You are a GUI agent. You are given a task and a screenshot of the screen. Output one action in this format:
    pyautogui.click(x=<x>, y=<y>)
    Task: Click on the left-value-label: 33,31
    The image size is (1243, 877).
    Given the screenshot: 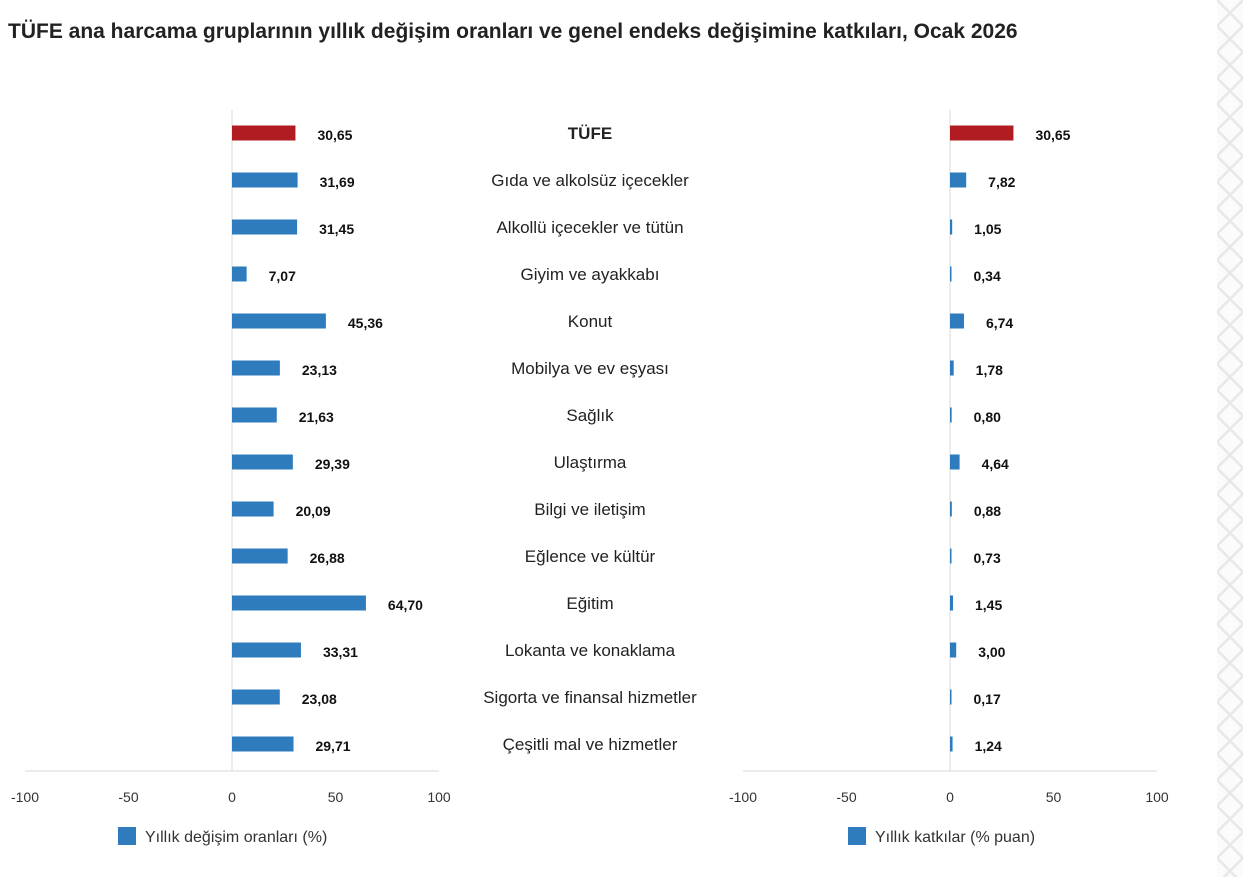 What is the action you would take?
    pyautogui.click(x=340, y=652)
    